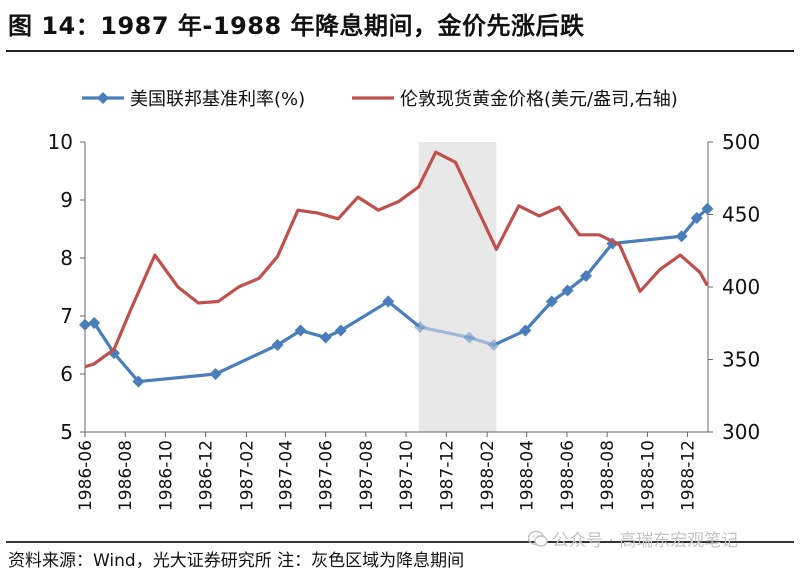 The height and width of the screenshot is (572, 800). What do you see at coordinates (66, 374) in the screenshot?
I see `left-tick-label: 6` at bounding box center [66, 374].